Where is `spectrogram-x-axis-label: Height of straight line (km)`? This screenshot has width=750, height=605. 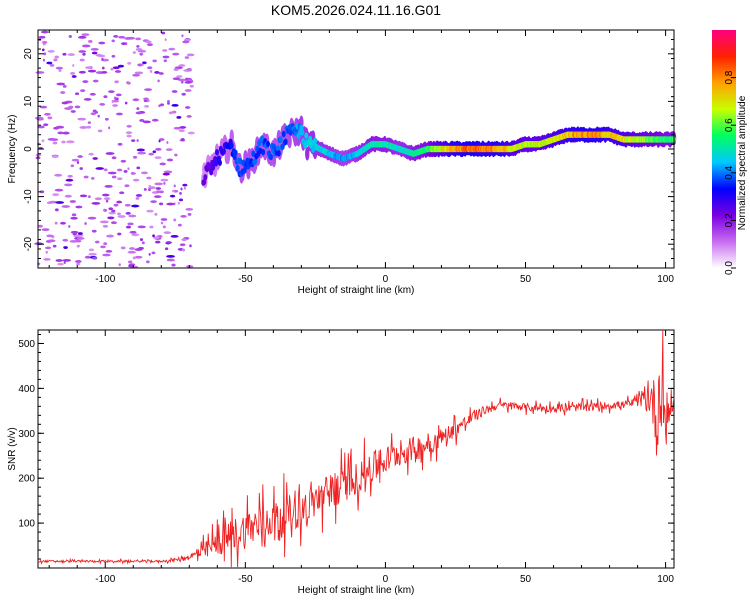 spectrogram-x-axis-label: Height of straight line (km) is located at coordinates (356, 290).